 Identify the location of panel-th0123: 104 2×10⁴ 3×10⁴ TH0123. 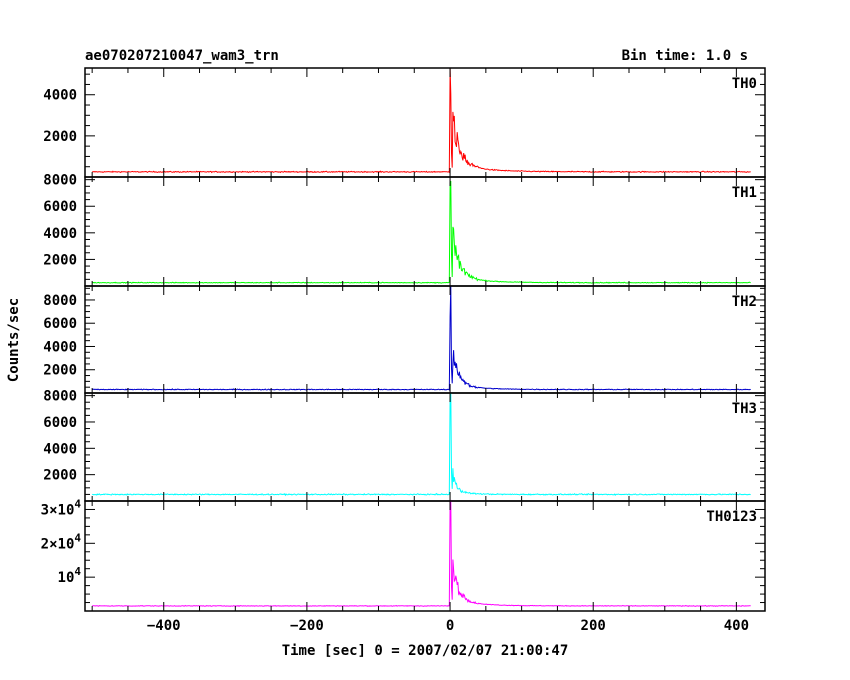
(403, 554).